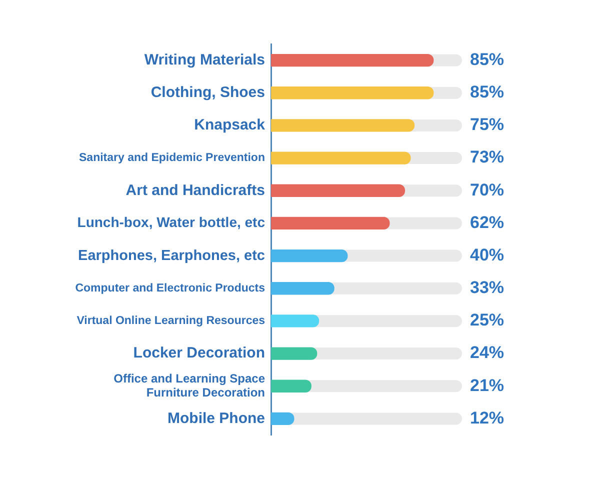 This screenshot has width=600, height=480. What do you see at coordinates (487, 124) in the screenshot?
I see `data-label: 75%` at bounding box center [487, 124].